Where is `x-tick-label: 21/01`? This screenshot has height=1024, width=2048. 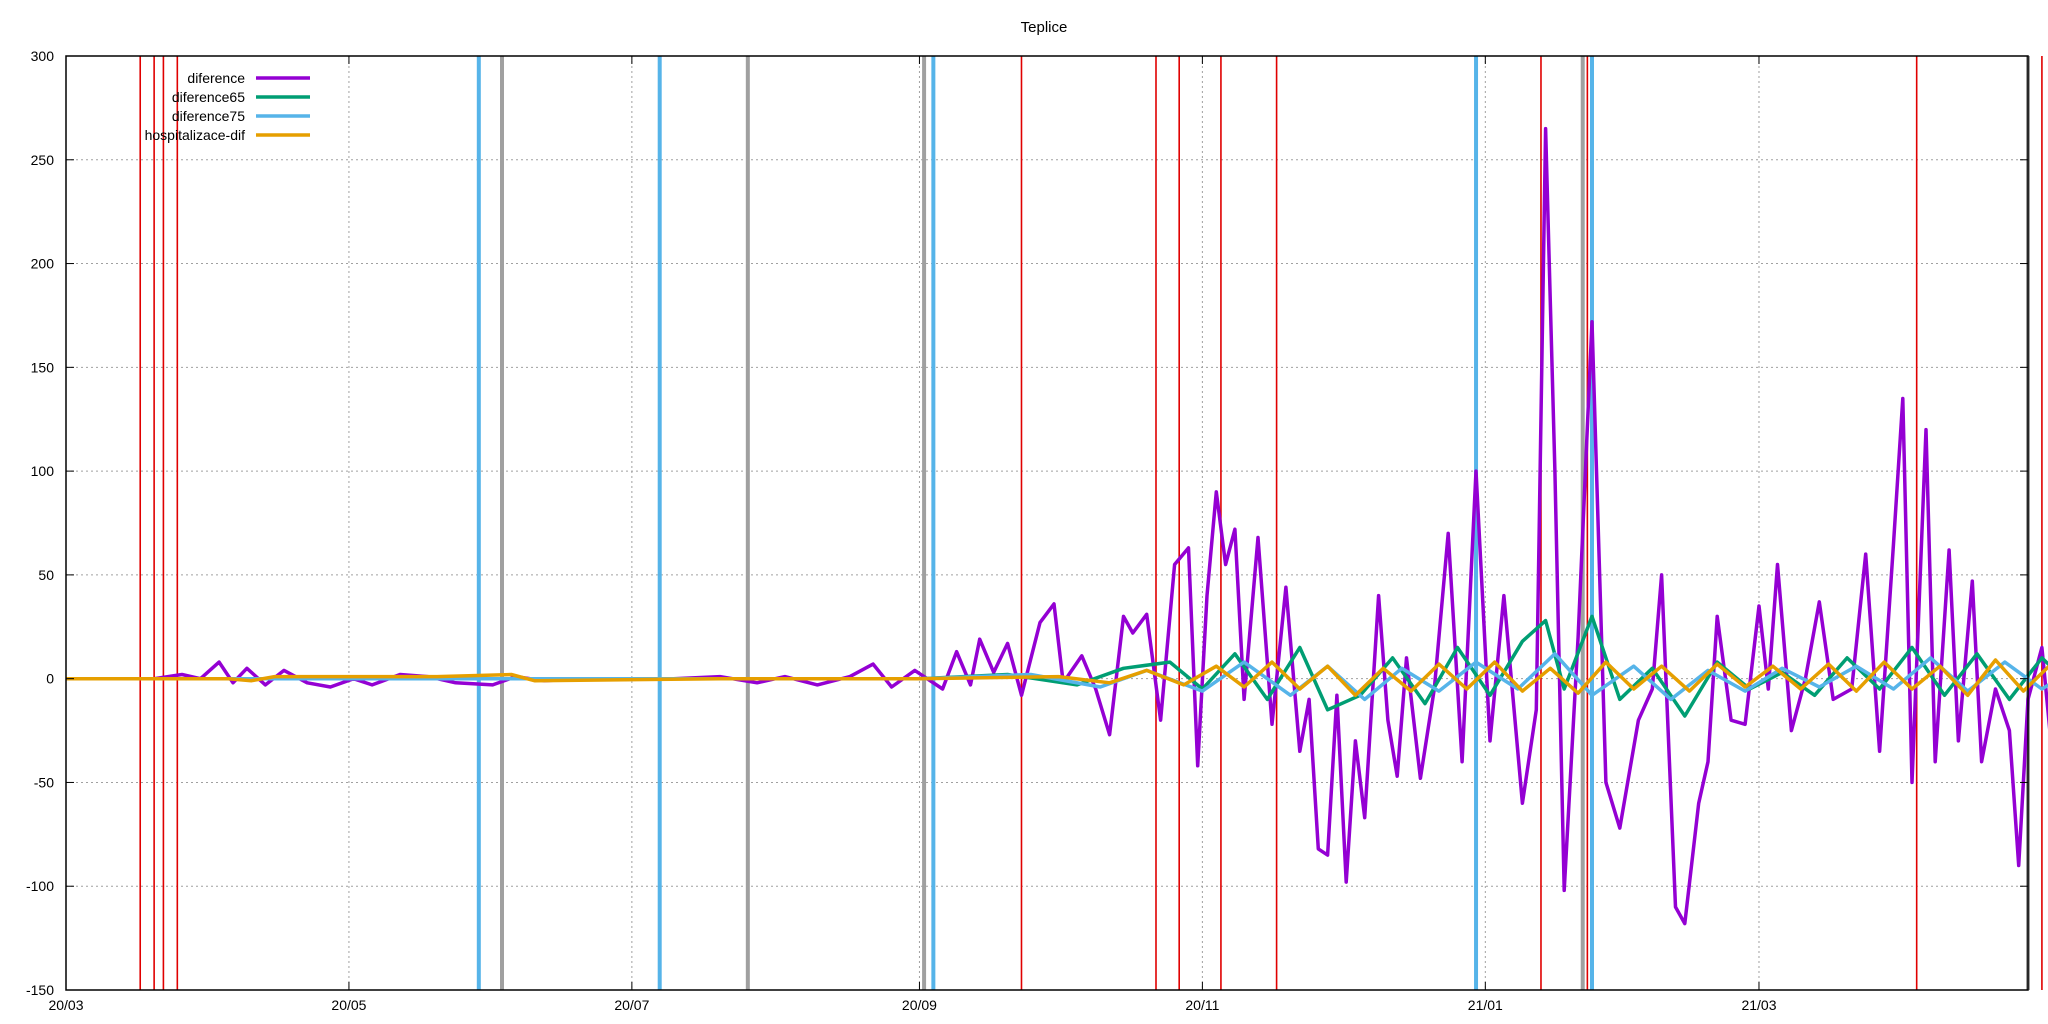
x-tick-label: 21/01 is located at coordinates (1485, 1005).